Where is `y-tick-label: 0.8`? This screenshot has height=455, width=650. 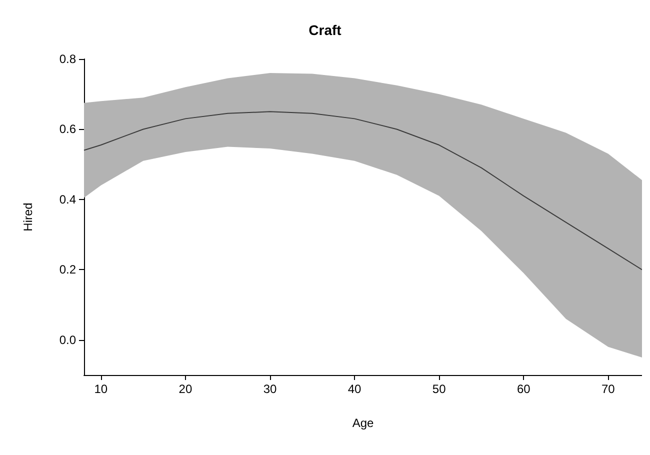 y-tick-label: 0.8 is located at coordinates (67, 59).